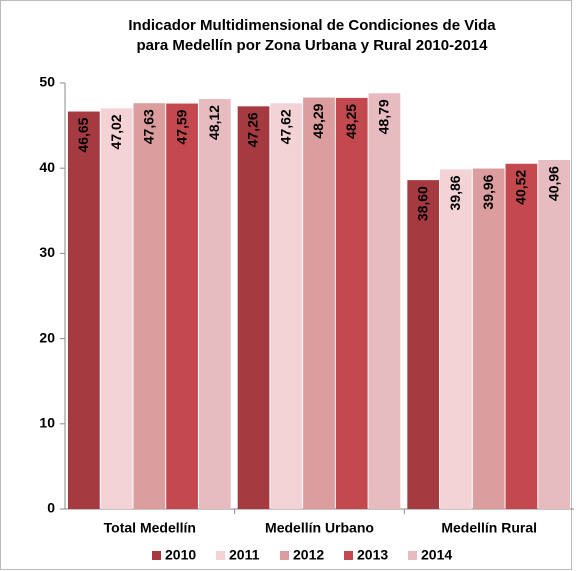 The image size is (582, 571). What do you see at coordinates (47, 167) in the screenshot?
I see `y-tick-label: 40` at bounding box center [47, 167].